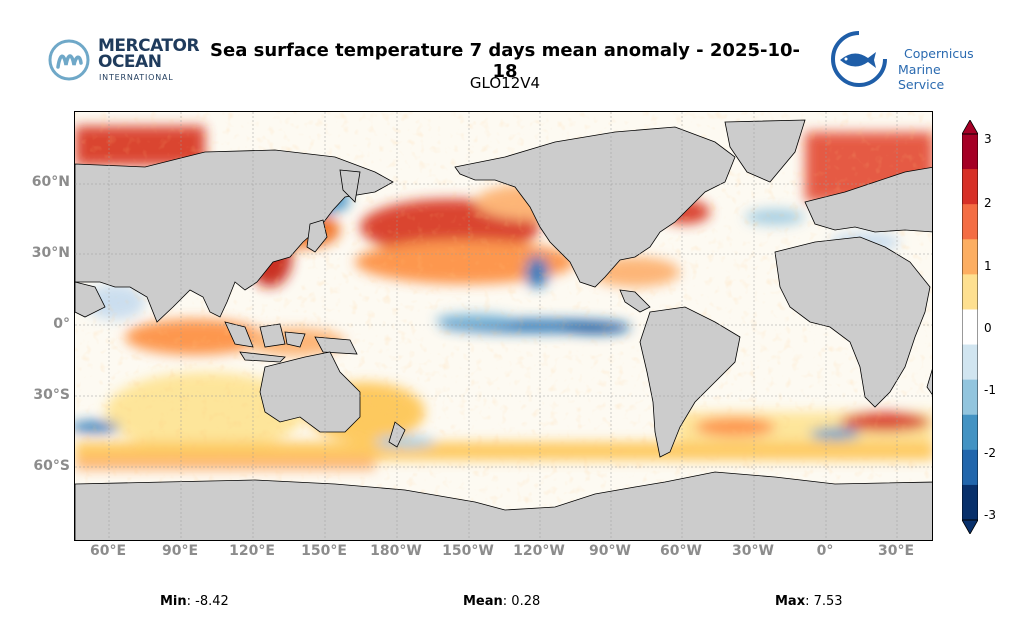 This screenshot has width=1024, height=637. Describe the element at coordinates (51, 395) in the screenshot. I see `lat-label-30s: 30°S` at that location.